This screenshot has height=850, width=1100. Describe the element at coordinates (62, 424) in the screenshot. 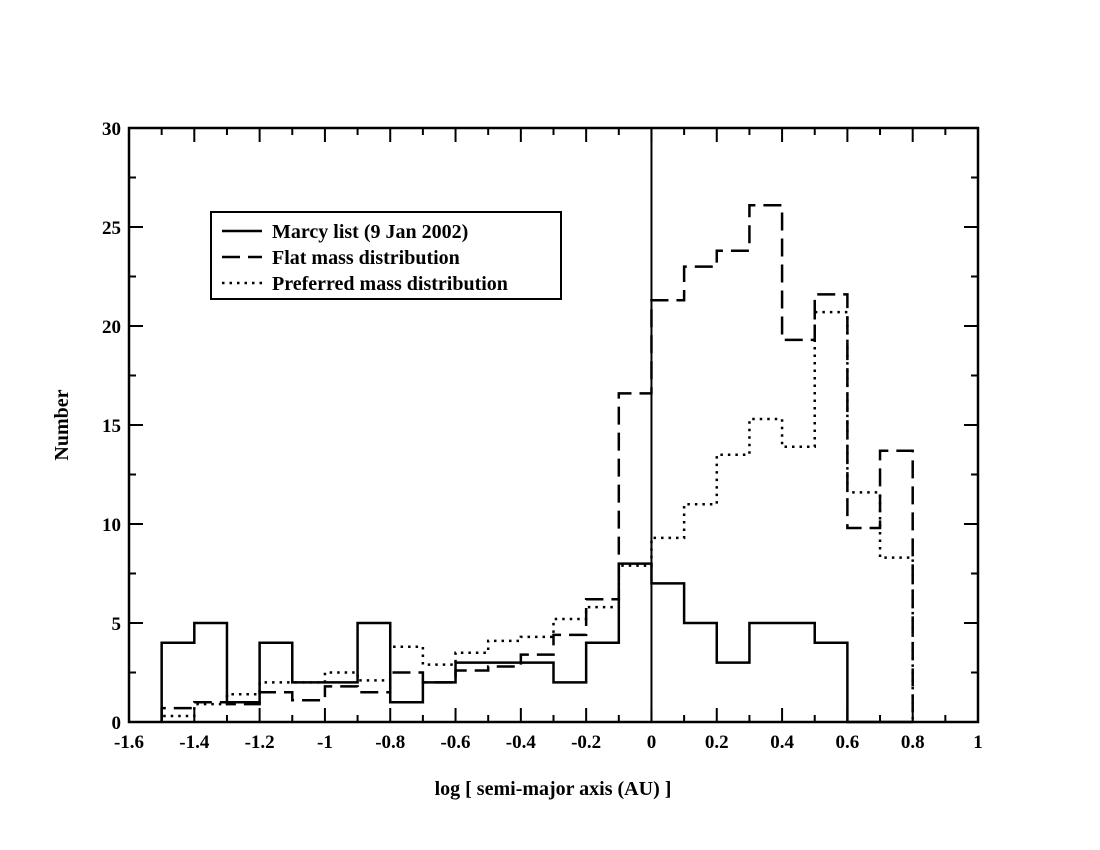

I see `y-axis-title: Number` at that location.